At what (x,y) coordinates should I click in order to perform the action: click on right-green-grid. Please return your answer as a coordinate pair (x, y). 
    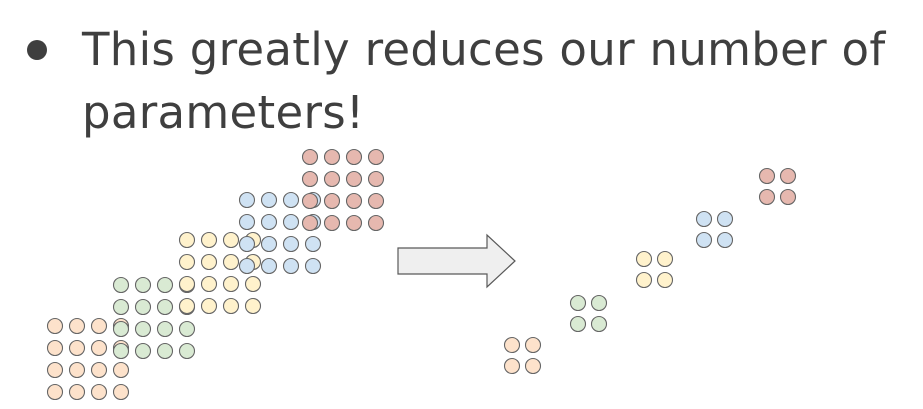
    Looking at the image, I should click on (588, 313).